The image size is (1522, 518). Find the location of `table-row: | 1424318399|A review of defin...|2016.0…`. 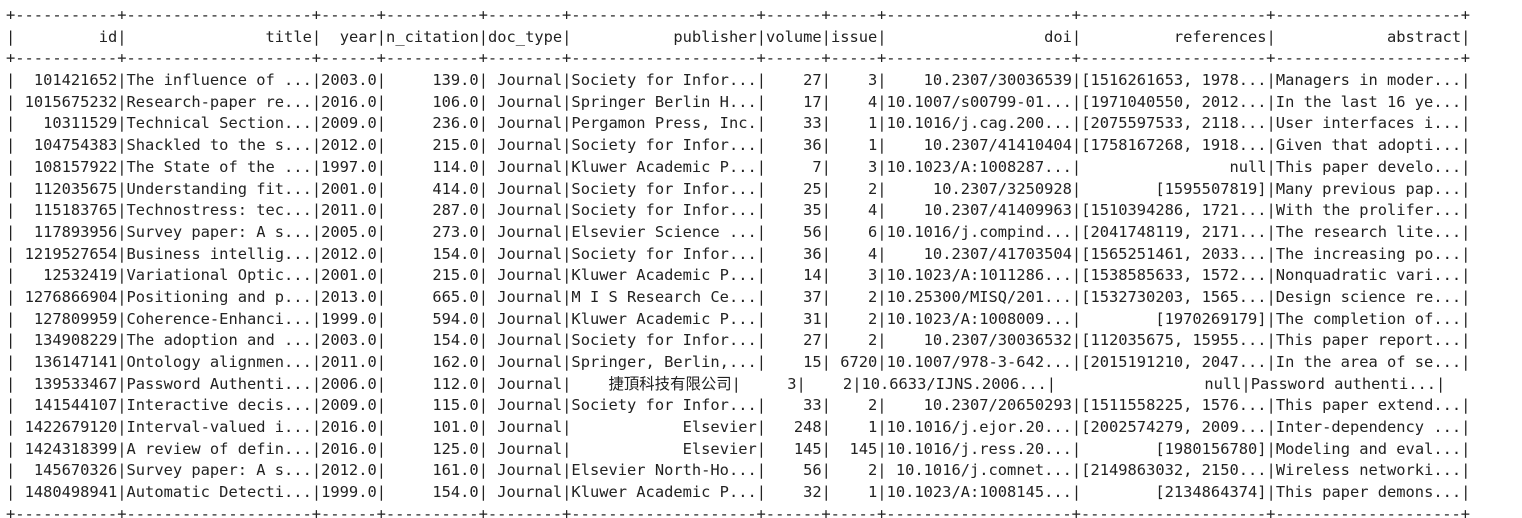

table-row: | 1424318399|A review of defin...|2016.0… is located at coordinates (738, 448).